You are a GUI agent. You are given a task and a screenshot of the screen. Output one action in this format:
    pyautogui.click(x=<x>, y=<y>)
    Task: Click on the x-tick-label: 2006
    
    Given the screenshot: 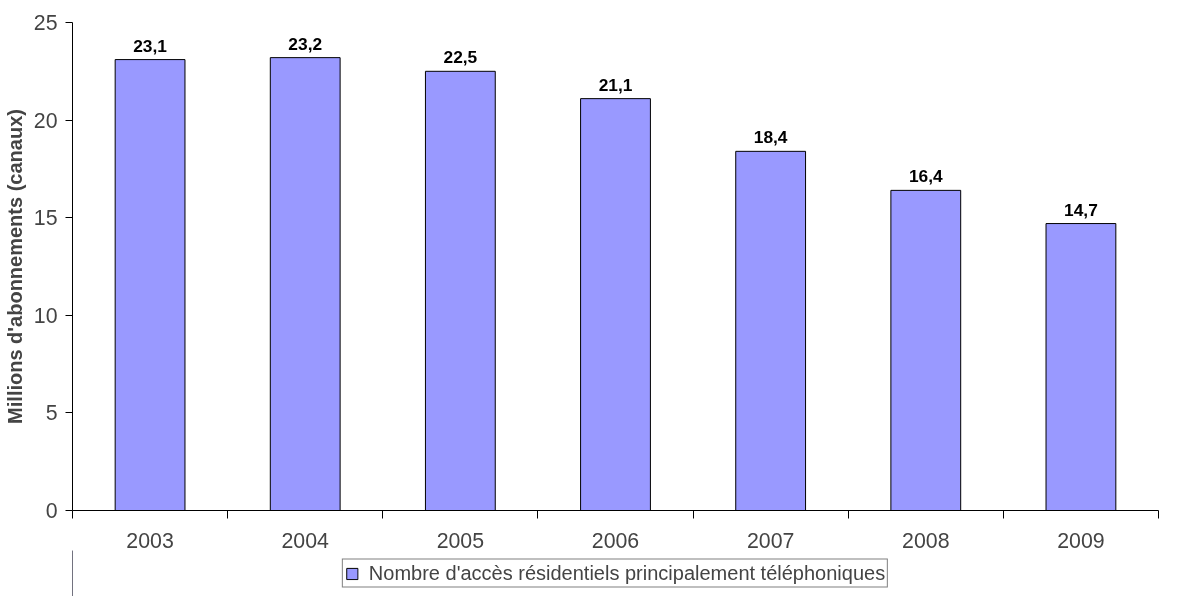 What is the action you would take?
    pyautogui.click(x=615, y=540)
    